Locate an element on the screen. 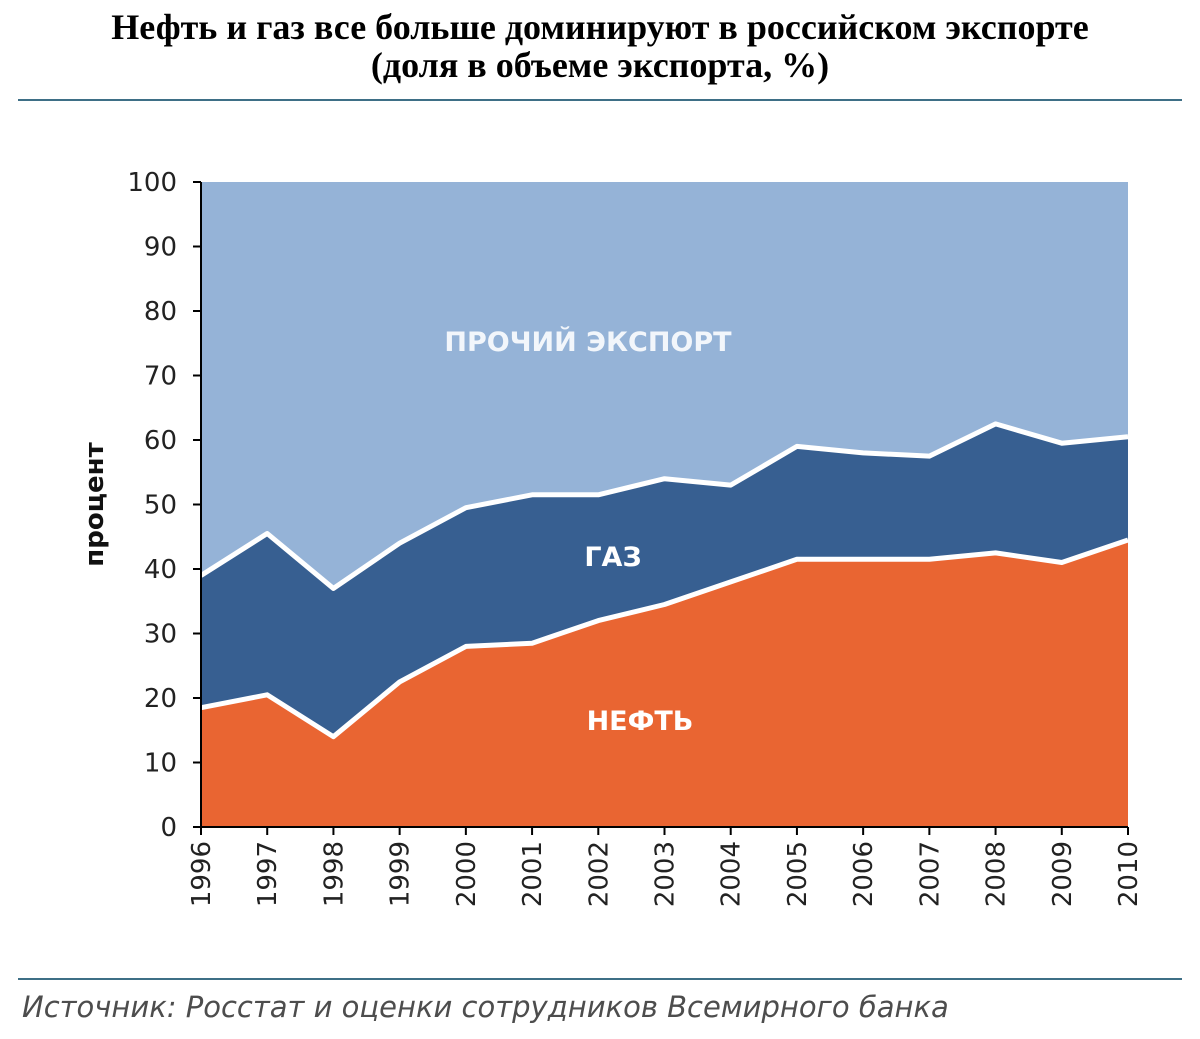 The height and width of the screenshot is (1039, 1200). y-tick-label: 100 is located at coordinates (152, 183).